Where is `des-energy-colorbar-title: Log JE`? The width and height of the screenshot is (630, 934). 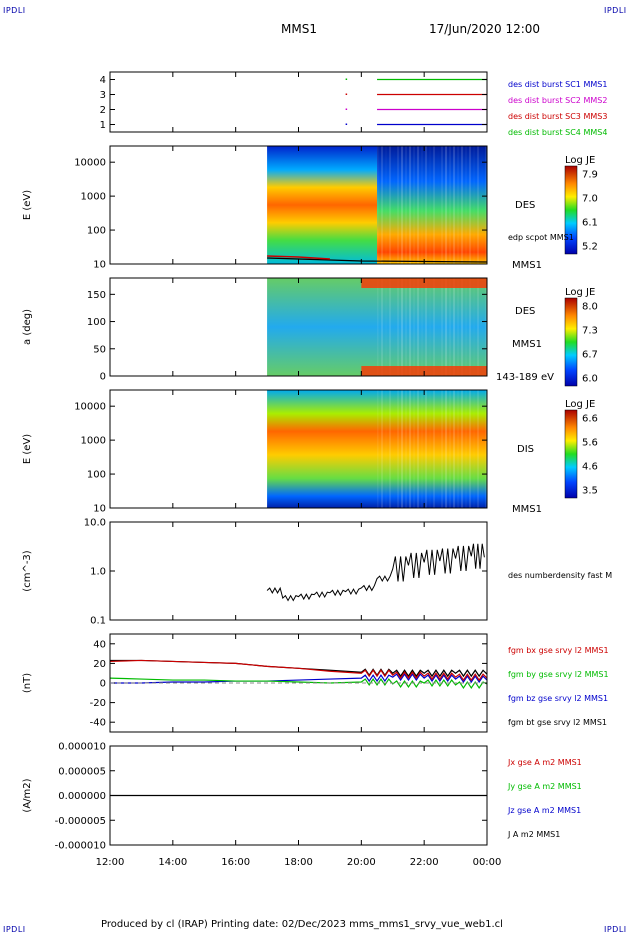
des-energy-colorbar-title: Log JE is located at coordinates (580, 160).